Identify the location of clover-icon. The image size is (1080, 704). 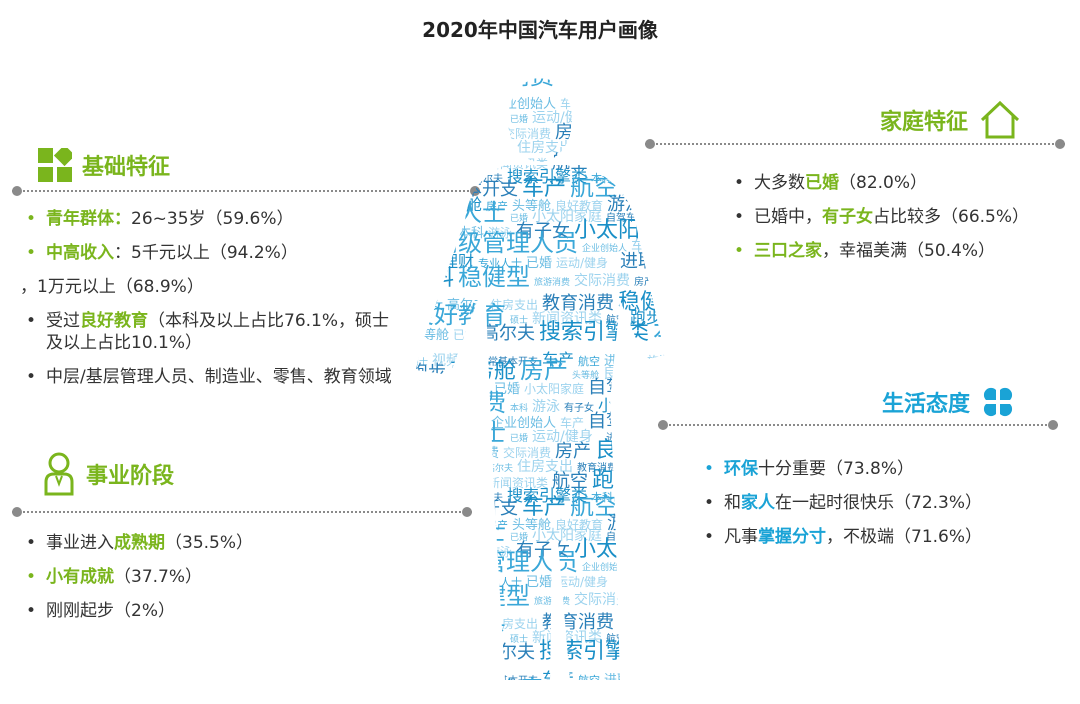
(998, 402).